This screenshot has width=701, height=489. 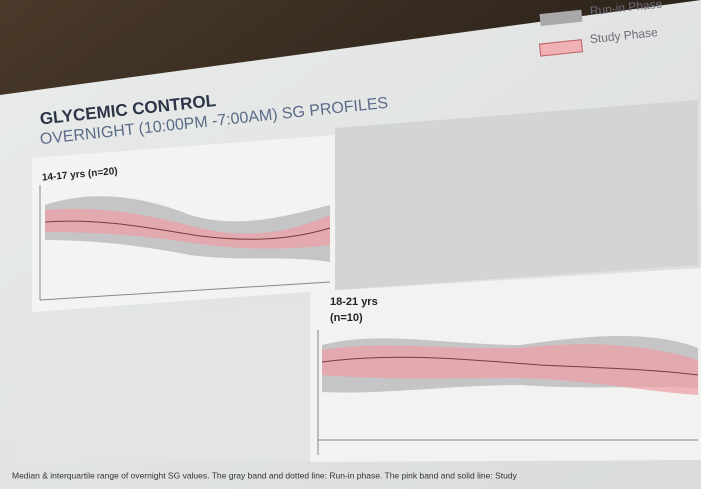 What do you see at coordinates (185, 291) in the screenshot?
I see `axis` at bounding box center [185, 291].